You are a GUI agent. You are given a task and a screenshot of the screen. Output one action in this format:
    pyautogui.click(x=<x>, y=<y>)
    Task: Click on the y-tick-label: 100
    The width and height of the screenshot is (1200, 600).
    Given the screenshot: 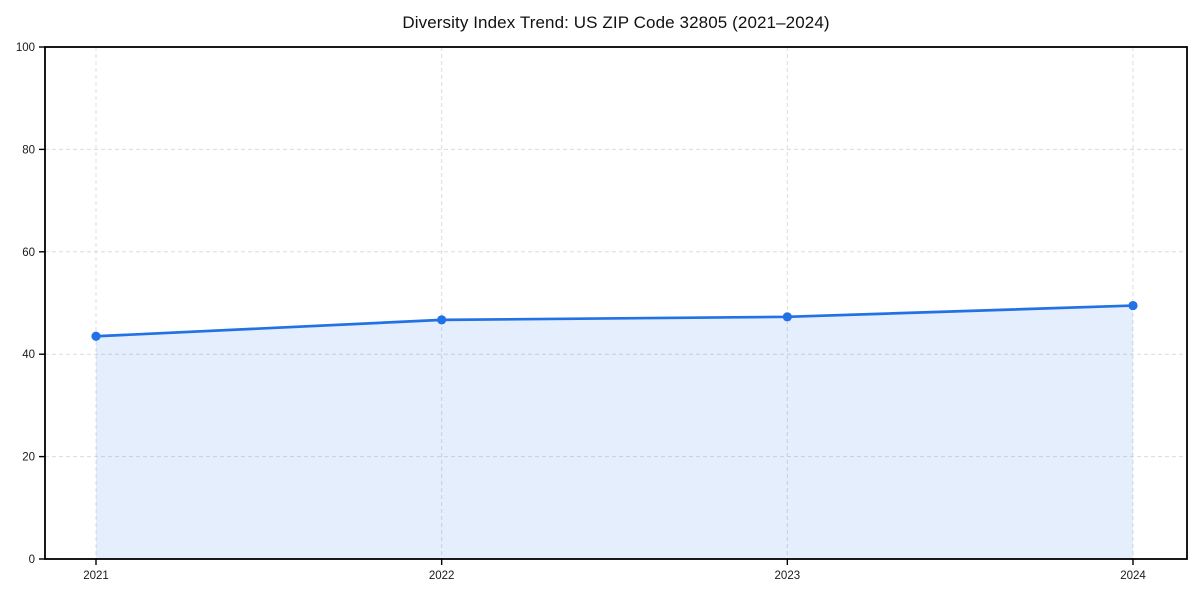 What is the action you would take?
    pyautogui.click(x=25, y=48)
    